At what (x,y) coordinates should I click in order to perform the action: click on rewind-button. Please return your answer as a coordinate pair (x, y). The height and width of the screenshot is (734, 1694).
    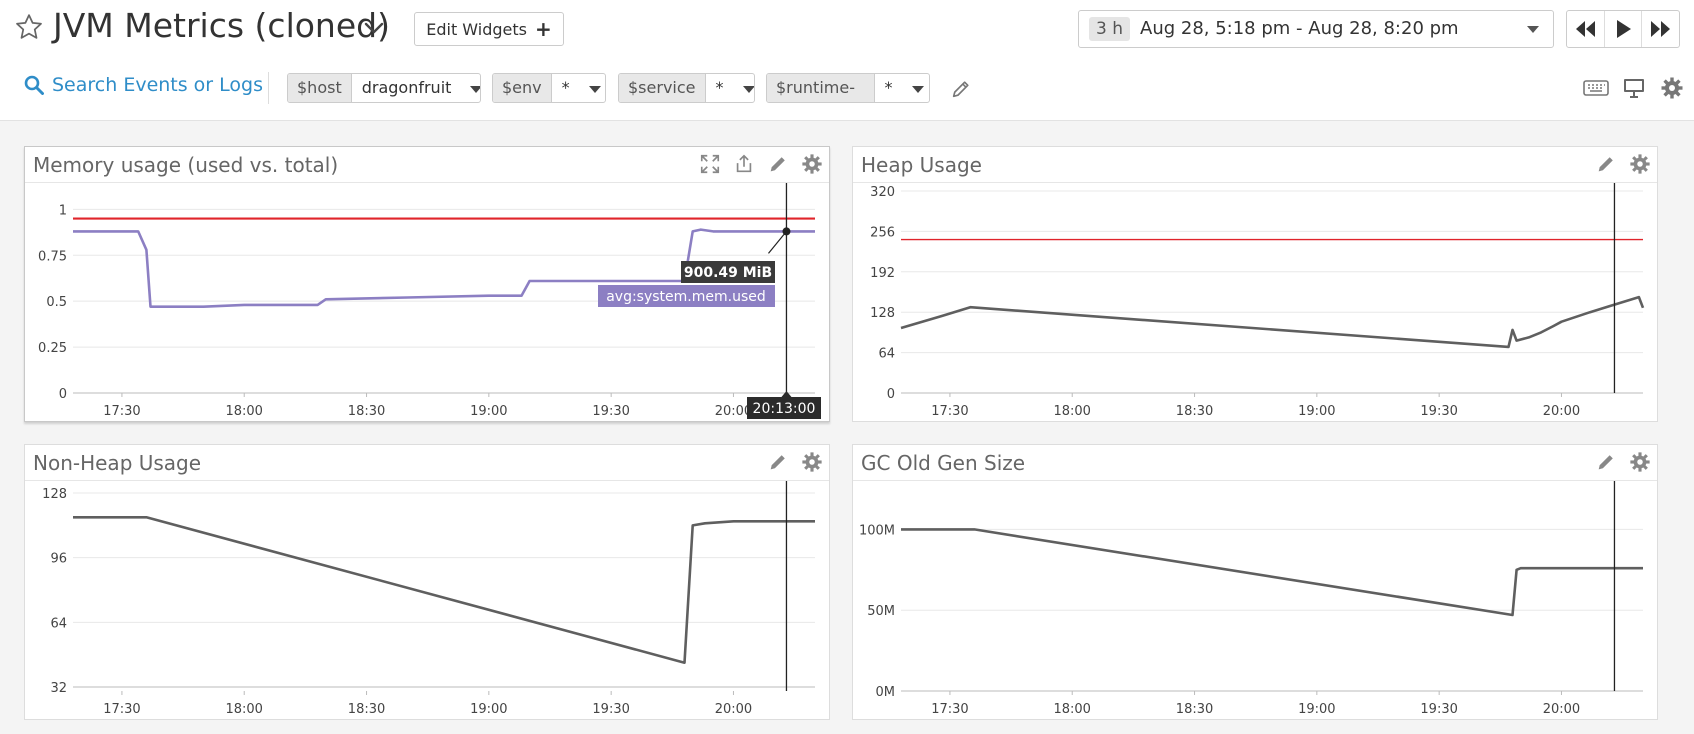
    Looking at the image, I should click on (1586, 29).